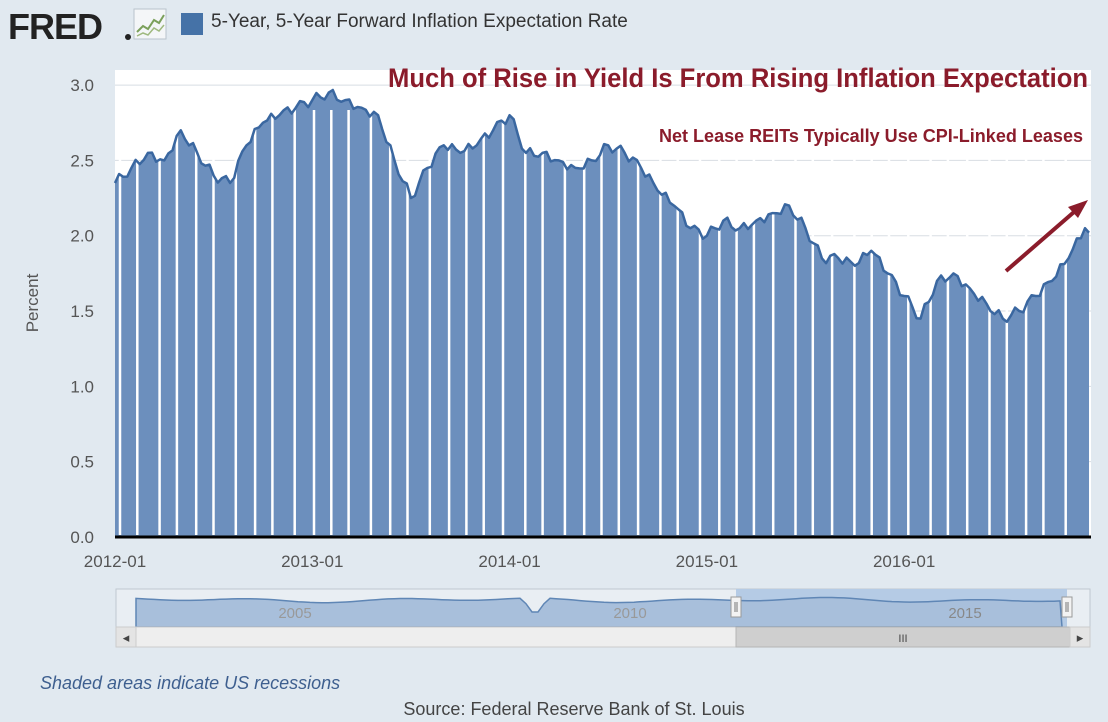 This screenshot has width=1108, height=722. Describe the element at coordinates (32, 302) in the screenshot. I see `y-axis-title: Percent` at that location.